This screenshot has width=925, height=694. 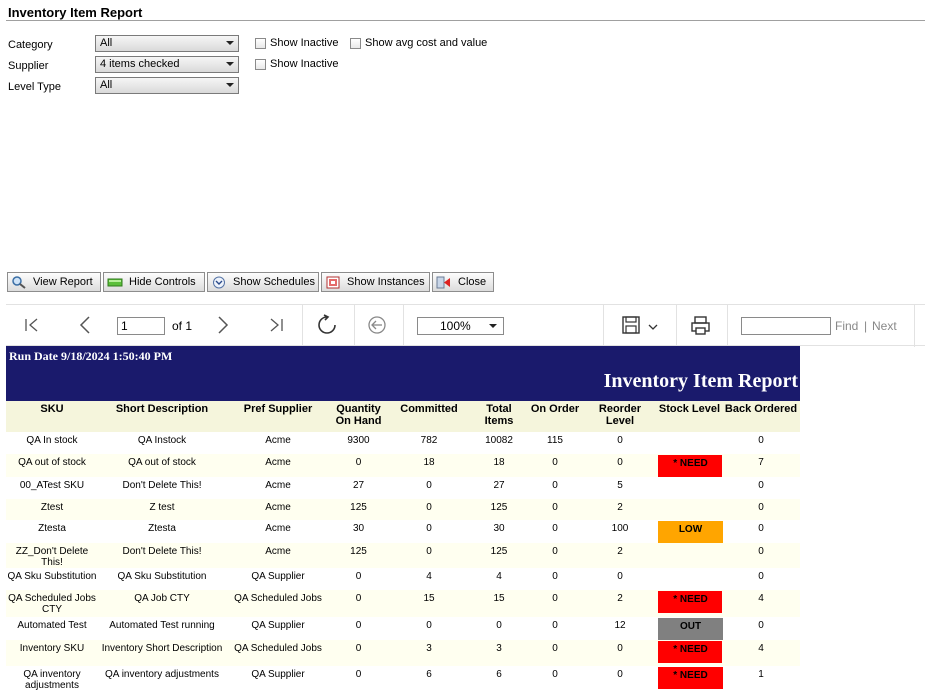 What do you see at coordinates (499, 465) in the screenshot?
I see `table-cell: 18` at bounding box center [499, 465].